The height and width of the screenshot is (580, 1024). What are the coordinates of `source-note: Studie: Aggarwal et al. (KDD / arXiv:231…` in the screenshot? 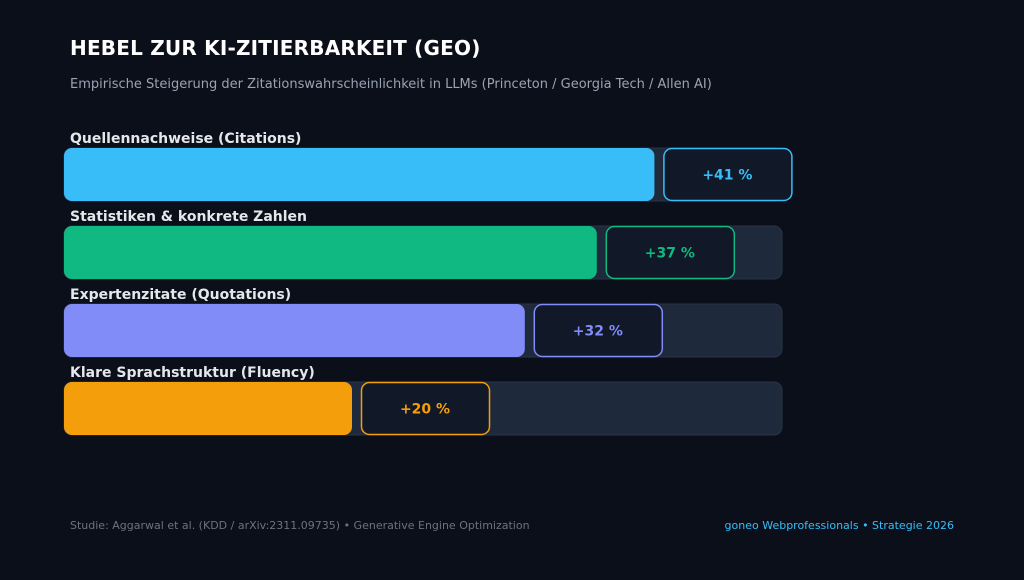 It's located at (300, 525).